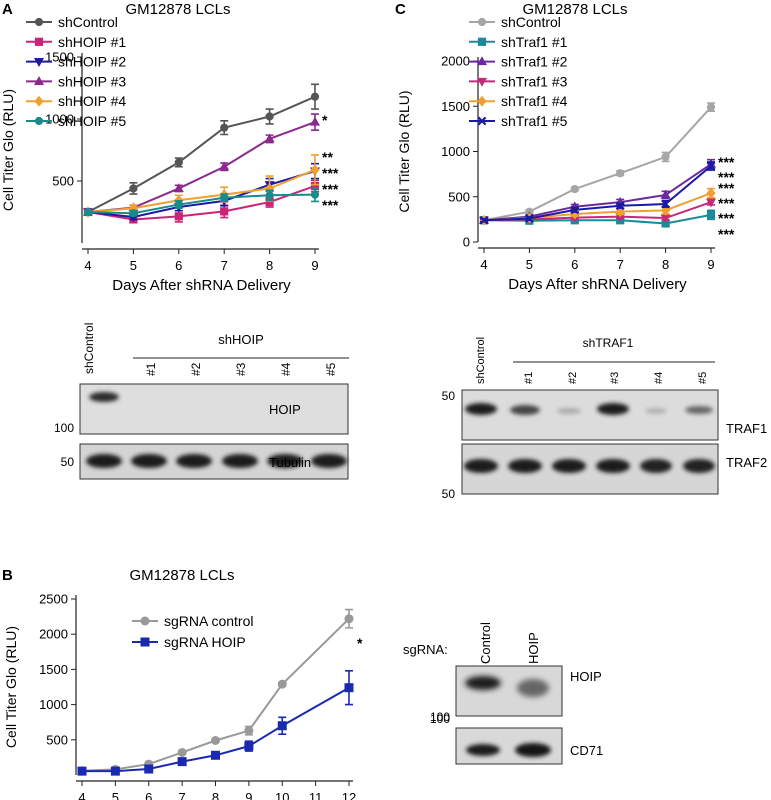  Describe the element at coordinates (224, 265) in the screenshot. I see `chart-a-x-tick-label: 7` at that location.